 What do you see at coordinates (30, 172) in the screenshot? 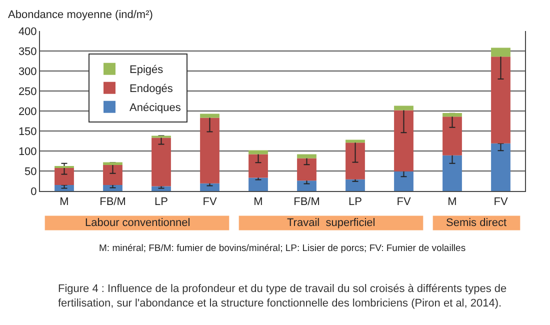
I see `y-tick-label: 50` at bounding box center [30, 172].